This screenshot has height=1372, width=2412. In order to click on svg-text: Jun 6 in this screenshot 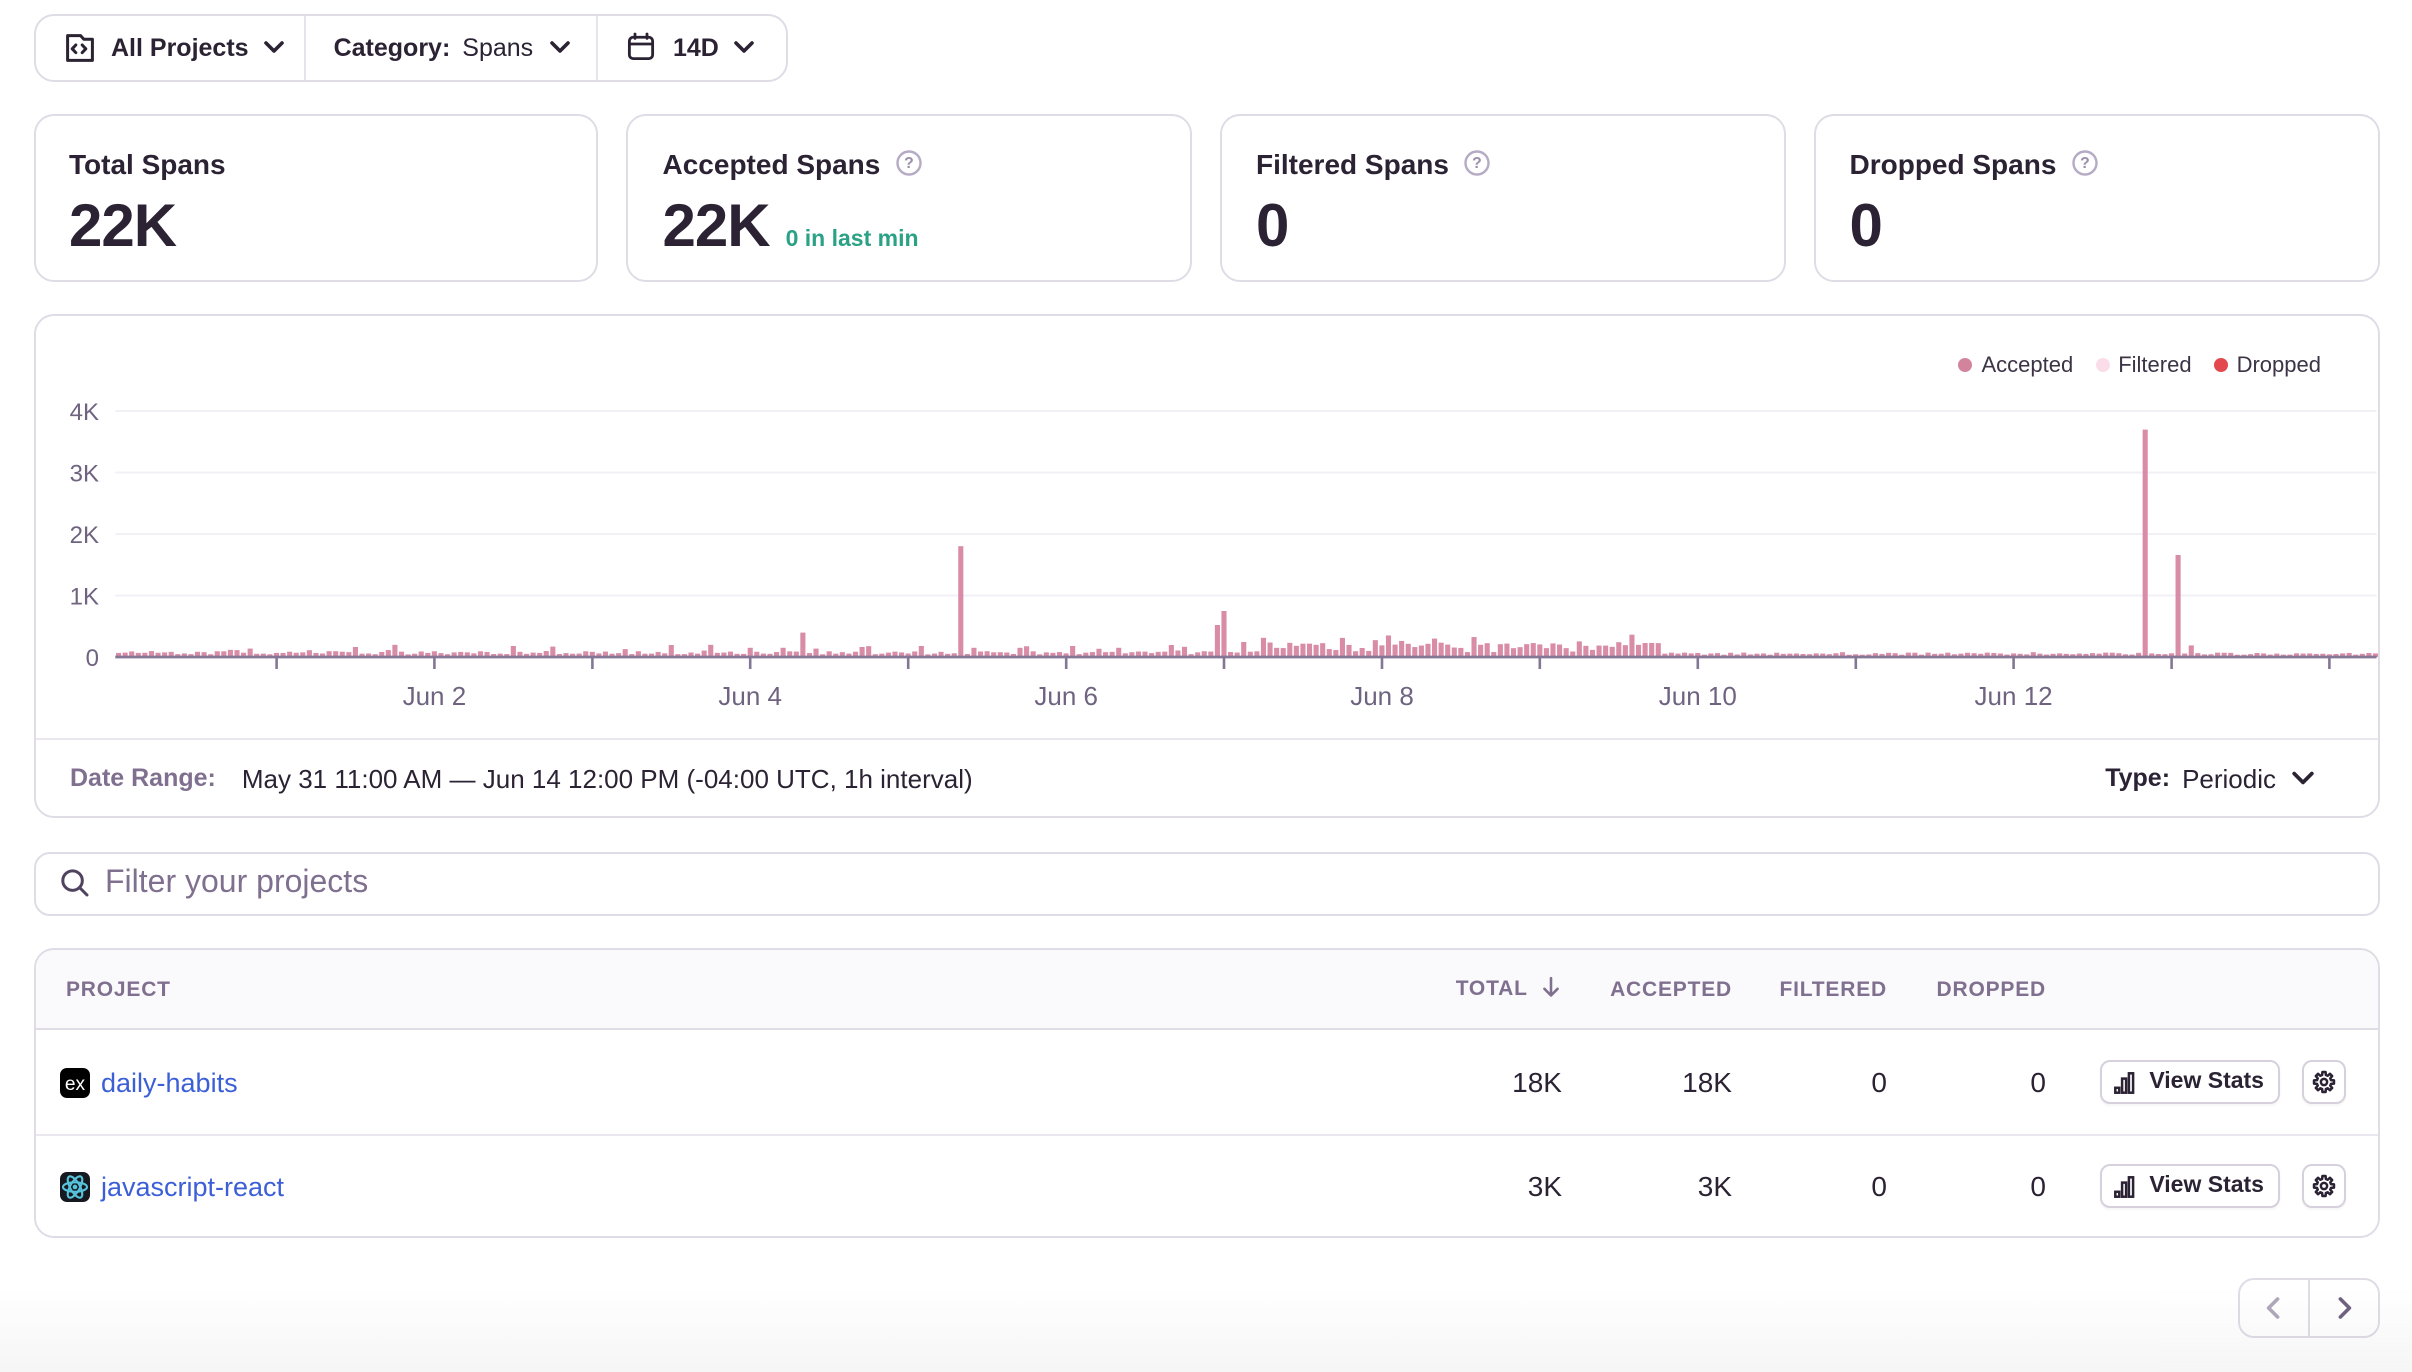, I will do `click(1065, 695)`.